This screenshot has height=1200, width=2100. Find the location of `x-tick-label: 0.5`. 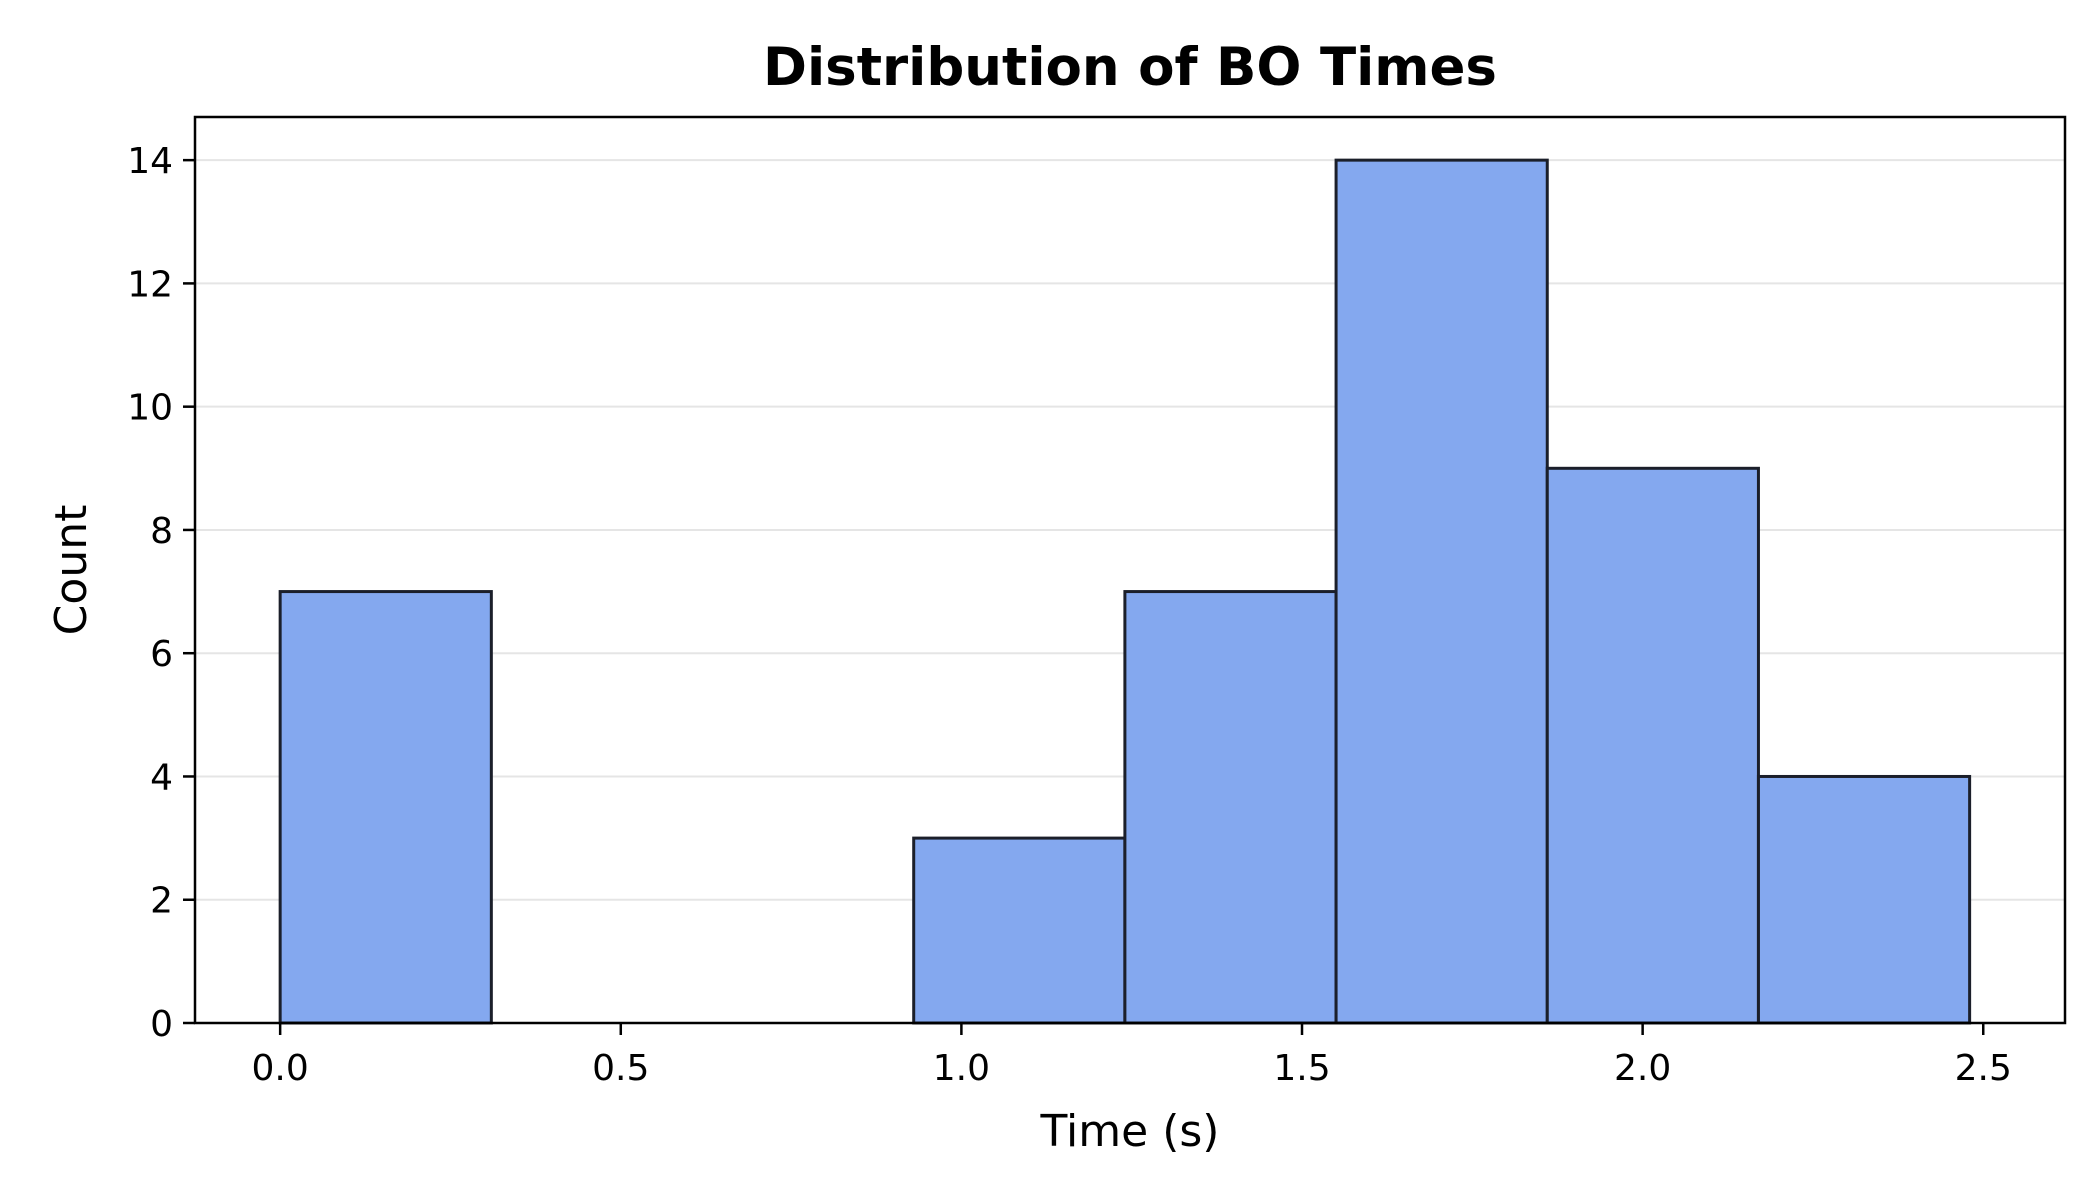

x-tick-label: 0.5 is located at coordinates (620, 1068).